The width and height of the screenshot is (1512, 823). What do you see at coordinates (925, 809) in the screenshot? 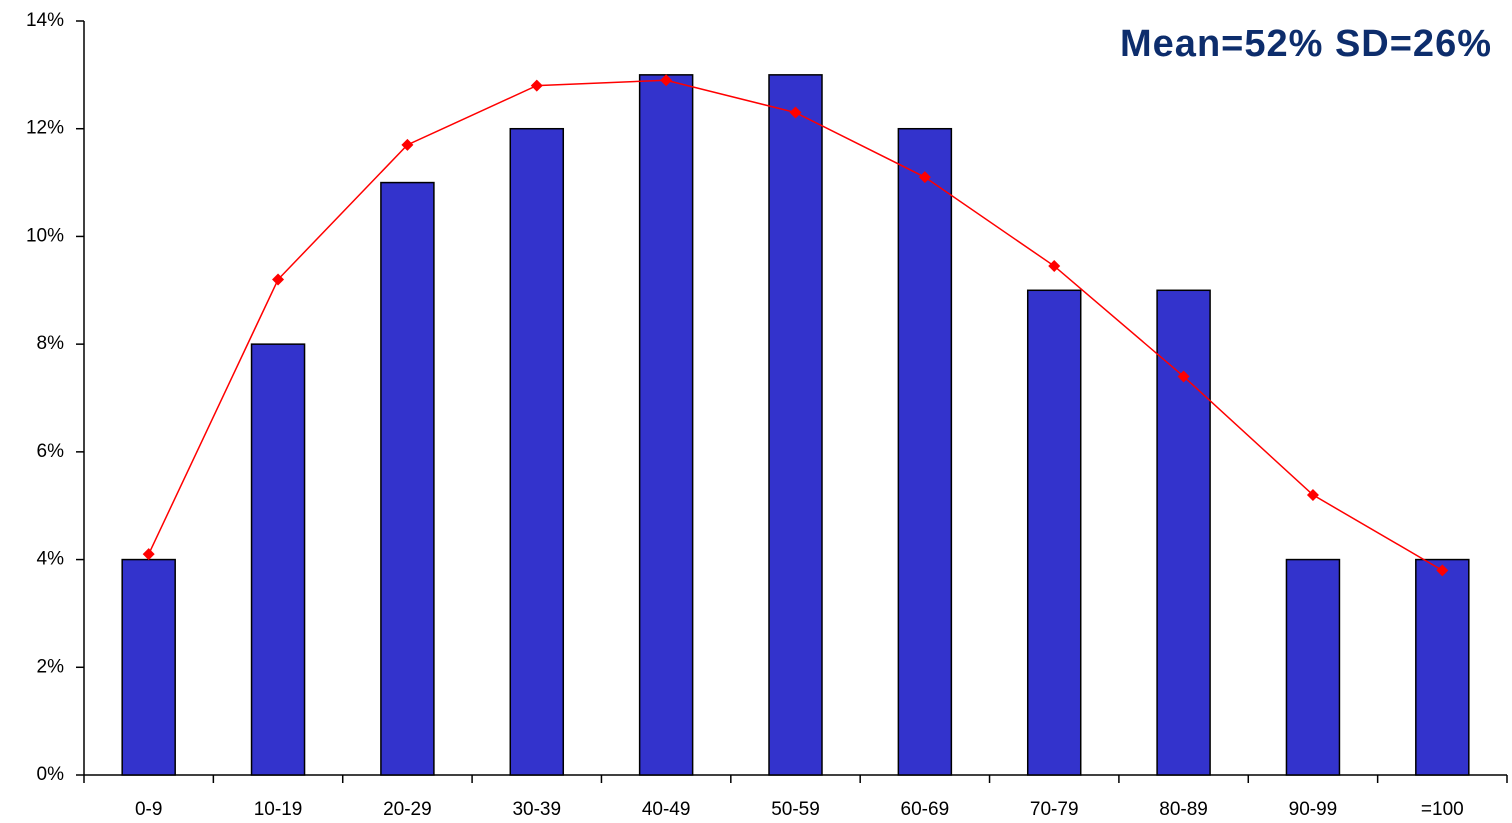
I see `x-tick-label: 60-69` at bounding box center [925, 809].